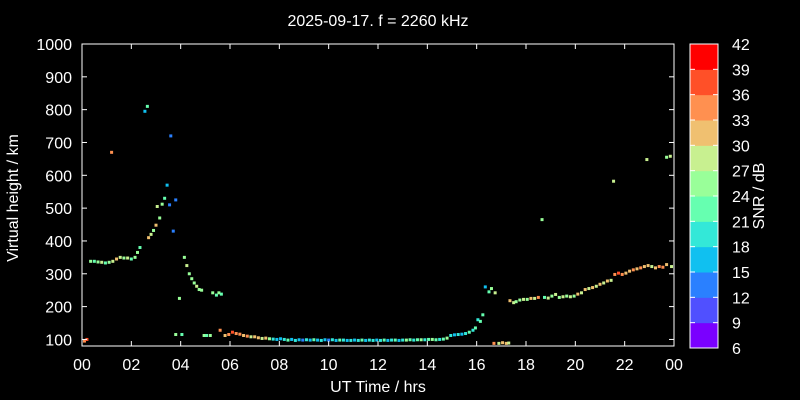 This screenshot has width=800, height=400. What do you see at coordinates (279, 365) in the screenshot?
I see `x-tick-label: 08` at bounding box center [279, 365].